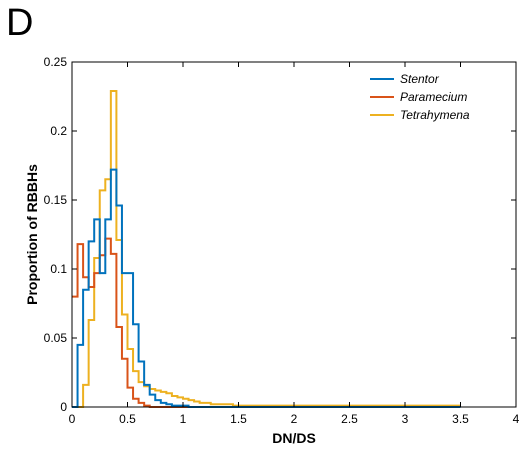 Image resolution: width=522 pixels, height=451 pixels. What do you see at coordinates (294, 419) in the screenshot?
I see `x-tick-label: 2` at bounding box center [294, 419].